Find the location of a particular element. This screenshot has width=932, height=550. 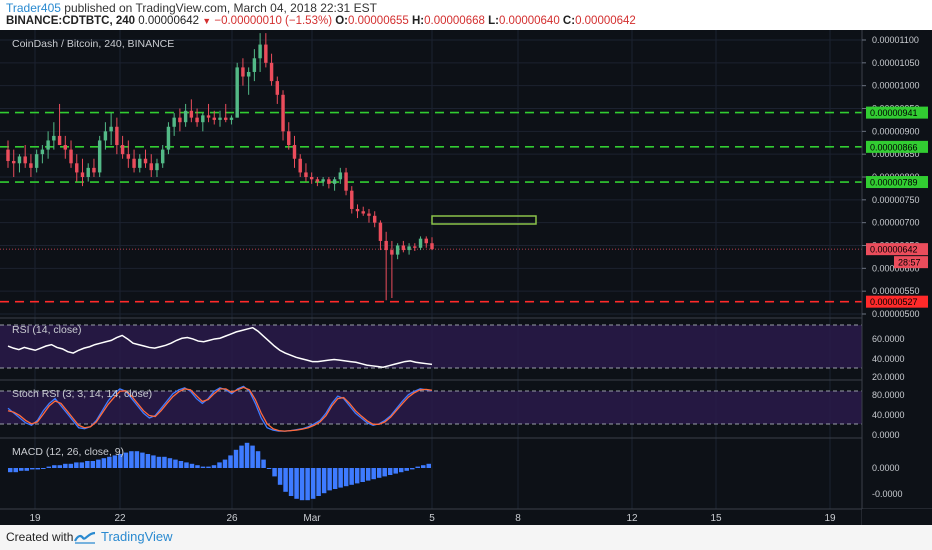

footer: Created with TradingView is located at coordinates (466, 537).